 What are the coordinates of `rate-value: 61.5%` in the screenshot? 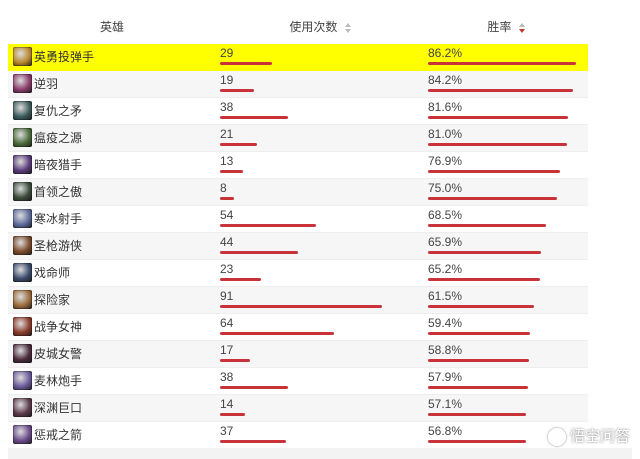 It's located at (445, 296).